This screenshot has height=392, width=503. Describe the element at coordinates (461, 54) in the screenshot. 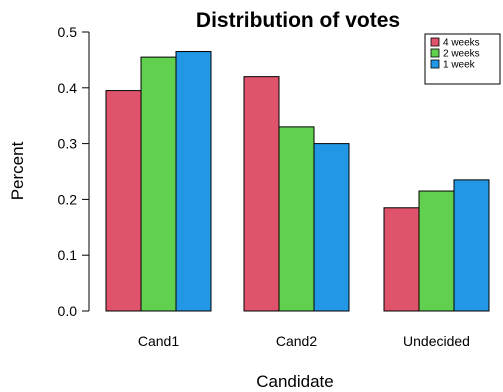

I see `legend-label: 2 weeks` at that location.